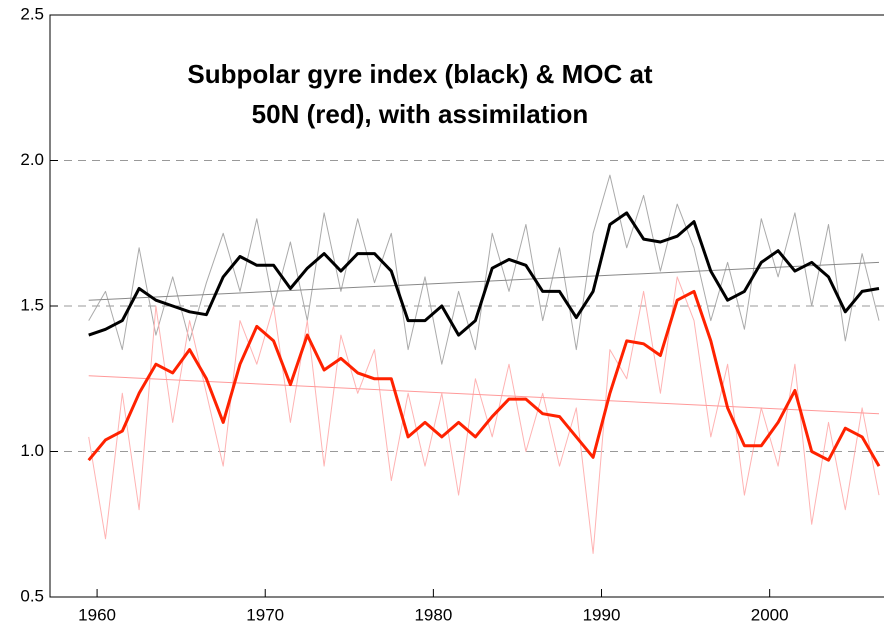 The height and width of the screenshot is (630, 885). Describe the element at coordinates (265, 614) in the screenshot. I see `x-tick-label: 1970` at that location.